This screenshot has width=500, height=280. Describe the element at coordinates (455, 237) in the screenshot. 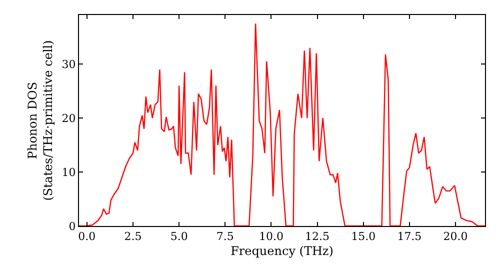

I see `x-tick-label: 20.0` at that location.